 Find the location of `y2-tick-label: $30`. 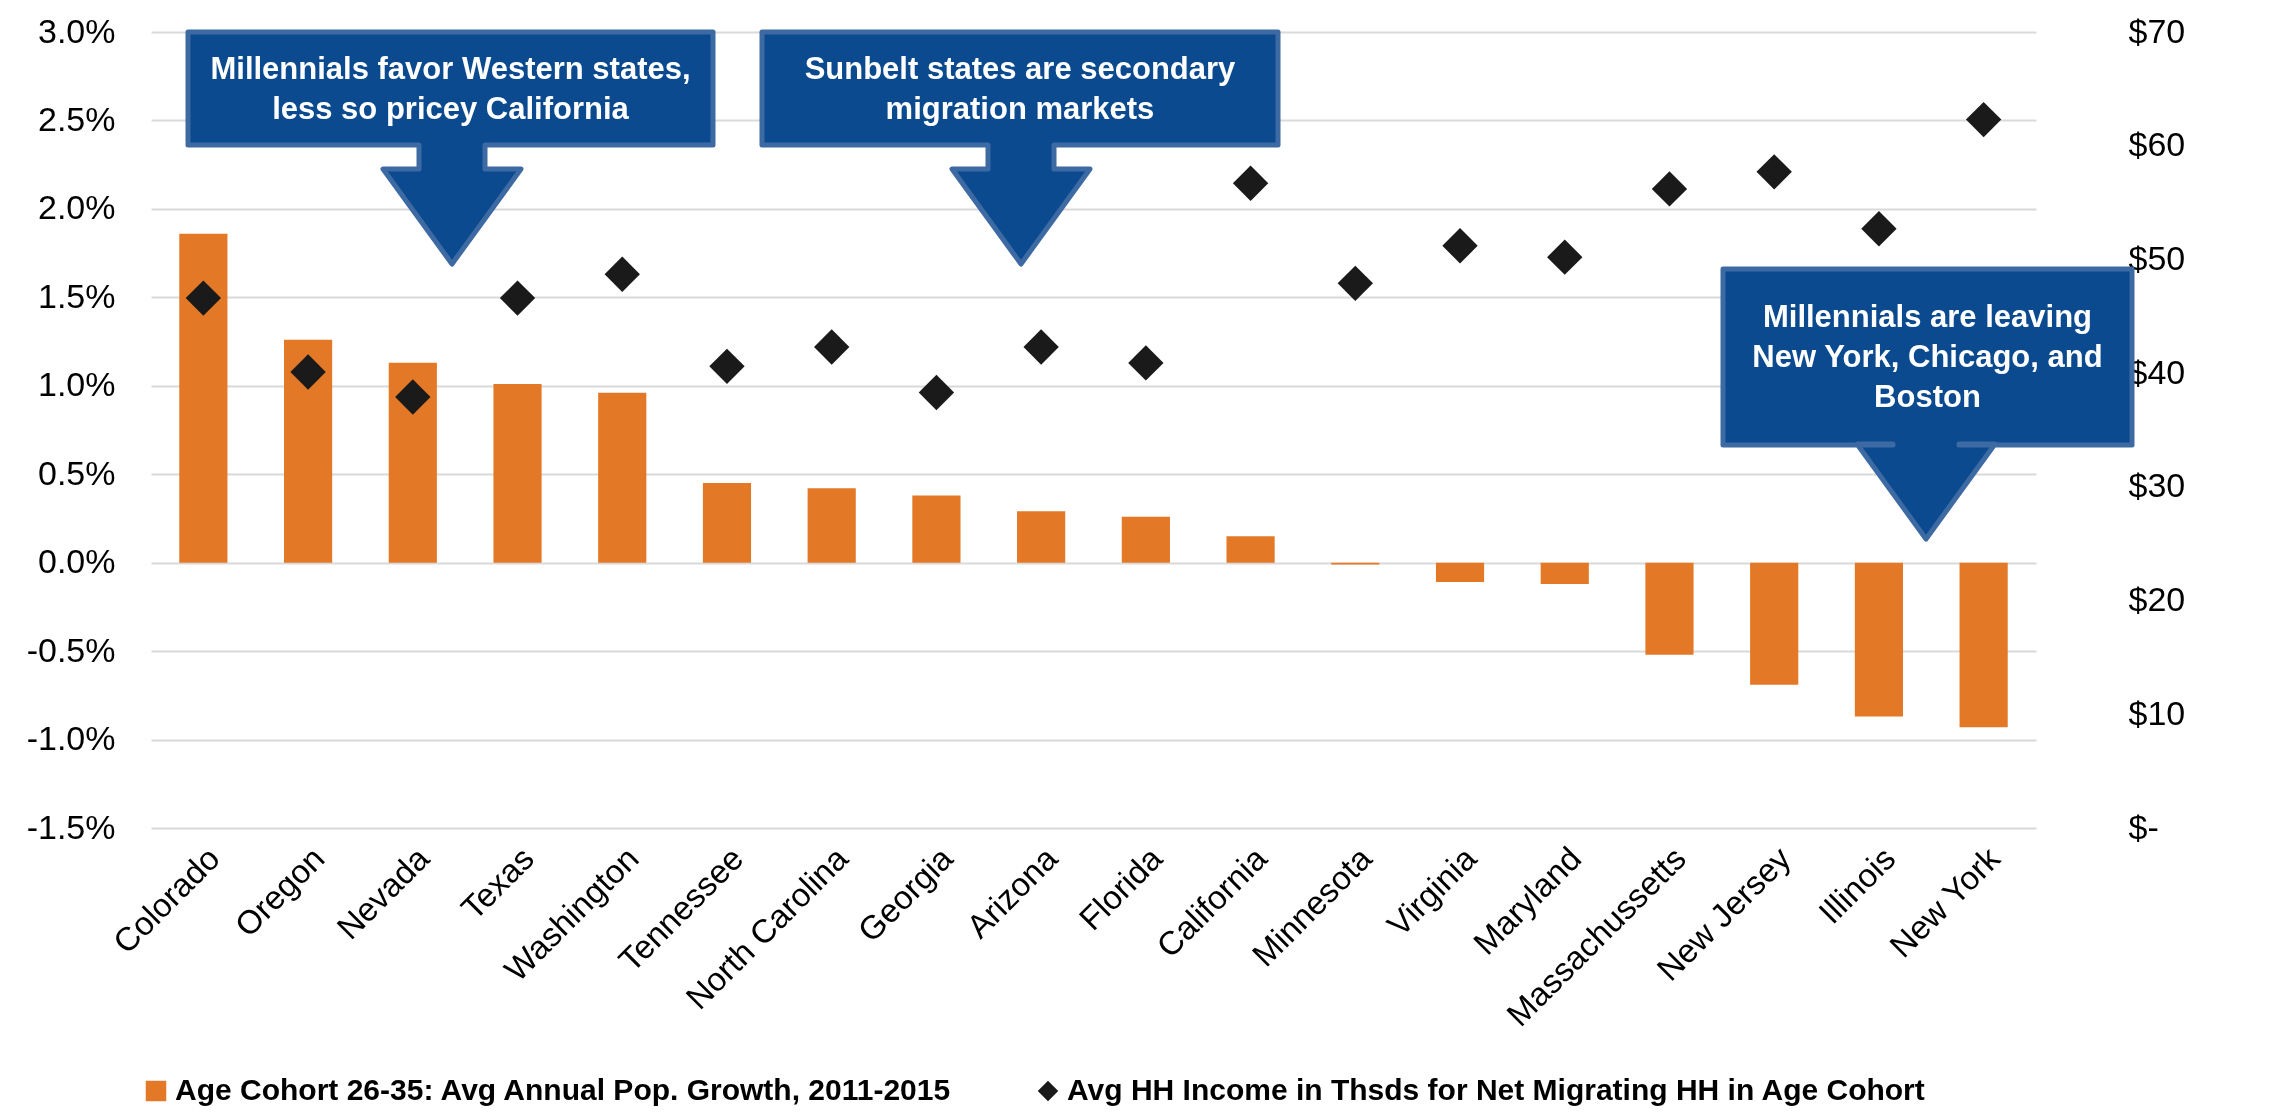

y2-tick-label: $30 is located at coordinates (2157, 485).